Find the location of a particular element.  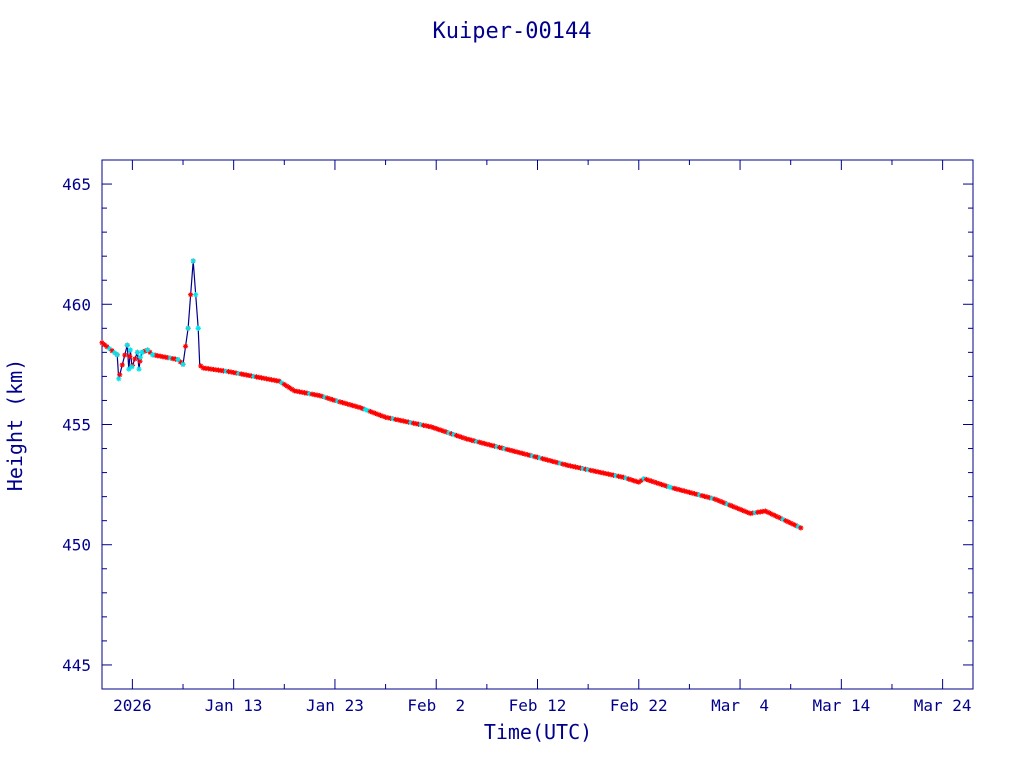

x-tick-label: Feb 2 is located at coordinates (436, 705).